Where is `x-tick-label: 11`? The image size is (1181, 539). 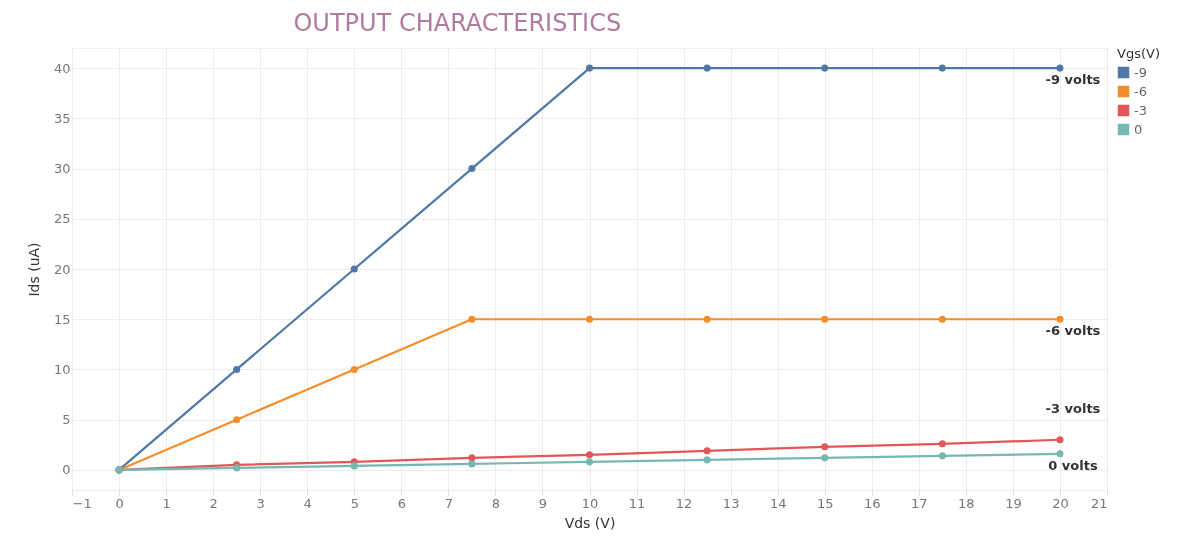 x-tick-label: 11 is located at coordinates (637, 503).